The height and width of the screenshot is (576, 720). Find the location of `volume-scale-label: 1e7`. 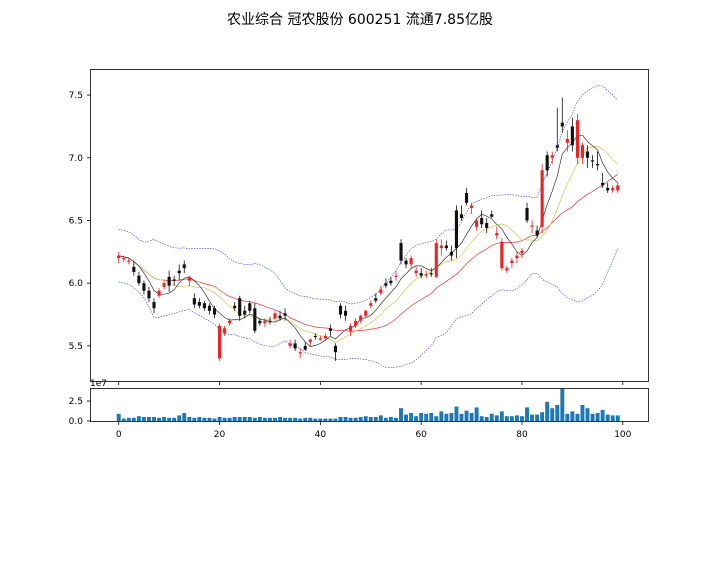

volume-scale-label: 1e7 is located at coordinates (98, 384).